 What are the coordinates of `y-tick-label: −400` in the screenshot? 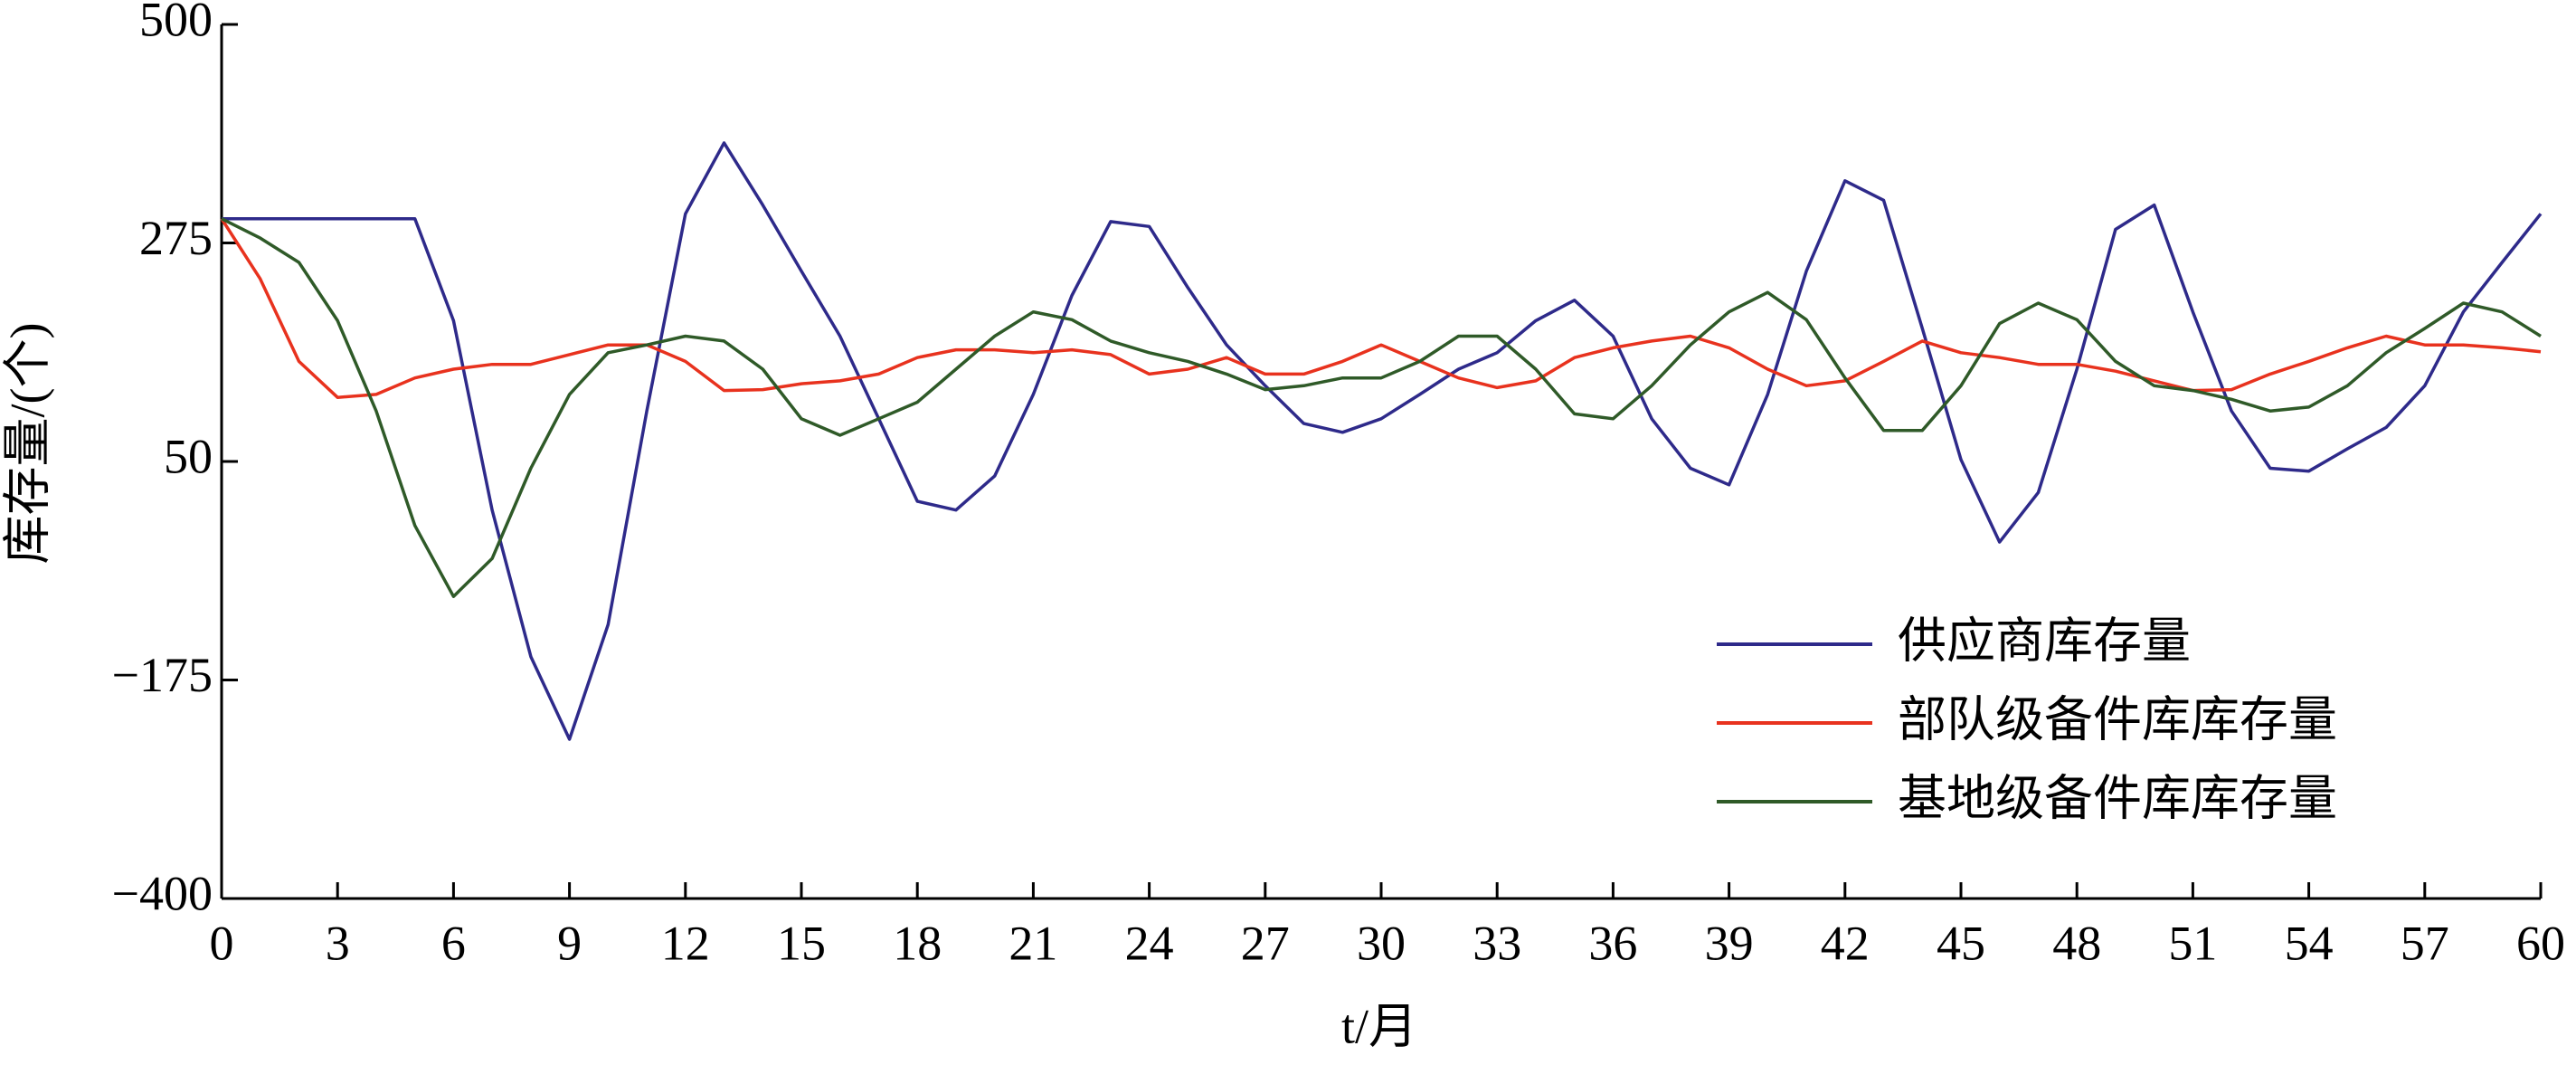 It's located at (162, 893).